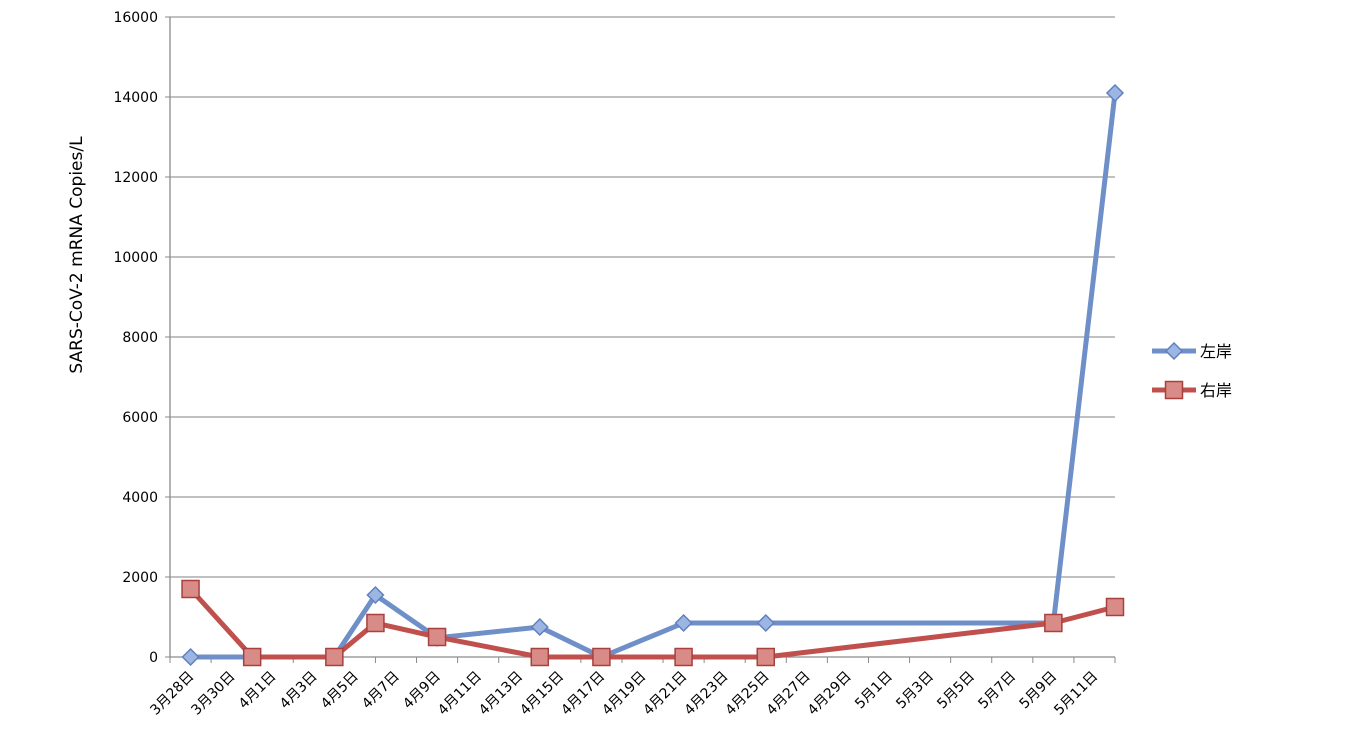 The height and width of the screenshot is (743, 1350). I want to click on y-tick-labels: 0 2000 4000 6000 8000 10000 12000 14000 16000, so click(135, 338).